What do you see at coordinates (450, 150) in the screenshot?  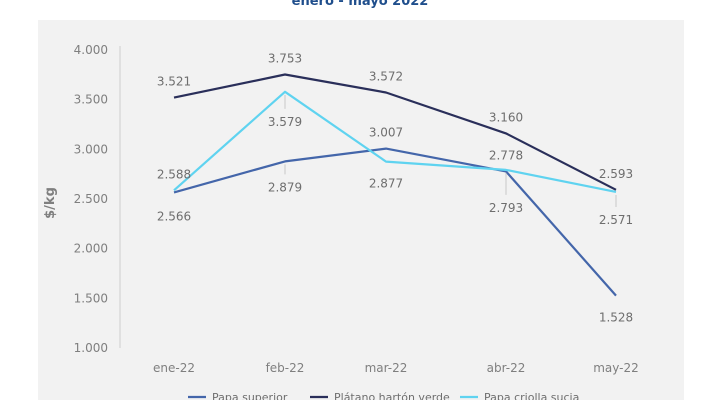 I see `label-leader-lines` at bounding box center [450, 150].